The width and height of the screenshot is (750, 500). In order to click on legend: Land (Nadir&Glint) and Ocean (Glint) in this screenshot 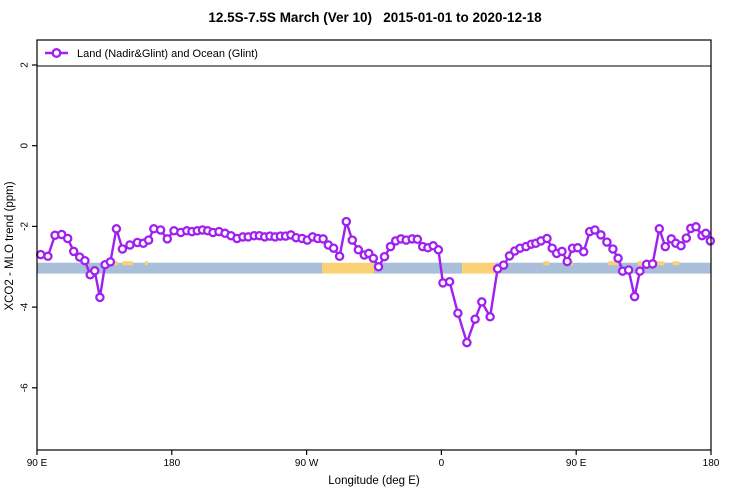, I will do `click(374, 57)`.